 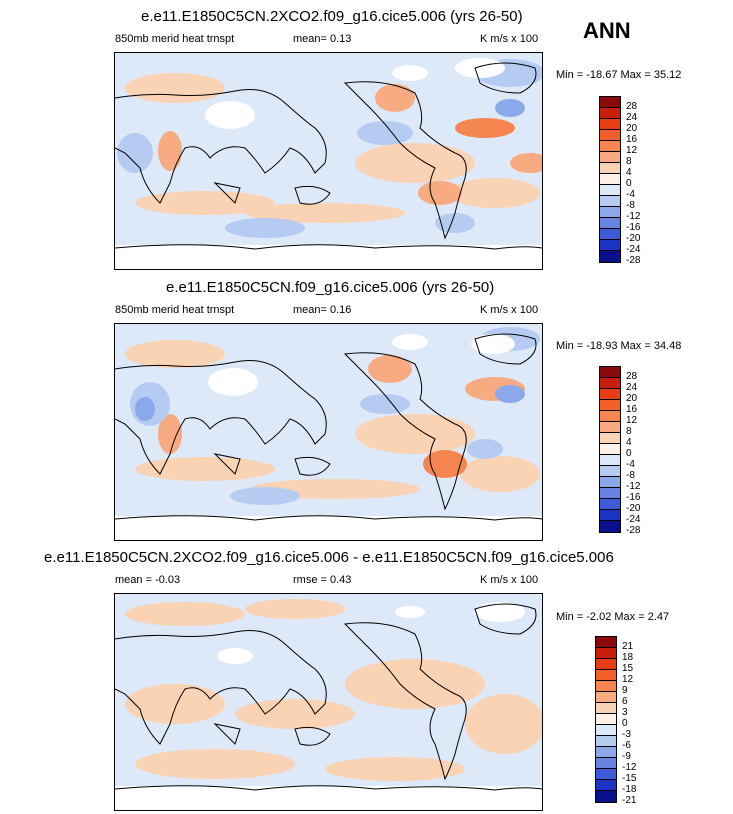 I want to click on panel3-legend-label: 9, so click(x=625, y=690).